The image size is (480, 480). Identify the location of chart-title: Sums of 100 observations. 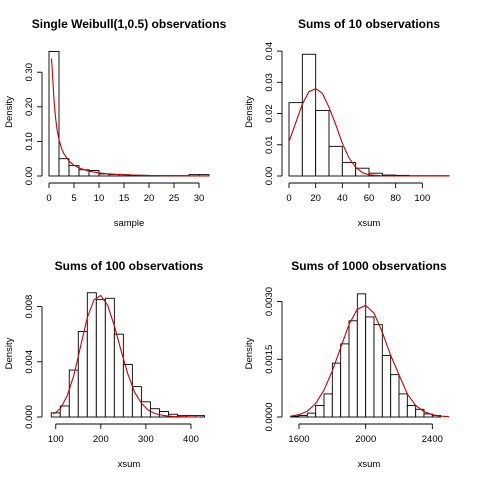
(129, 266).